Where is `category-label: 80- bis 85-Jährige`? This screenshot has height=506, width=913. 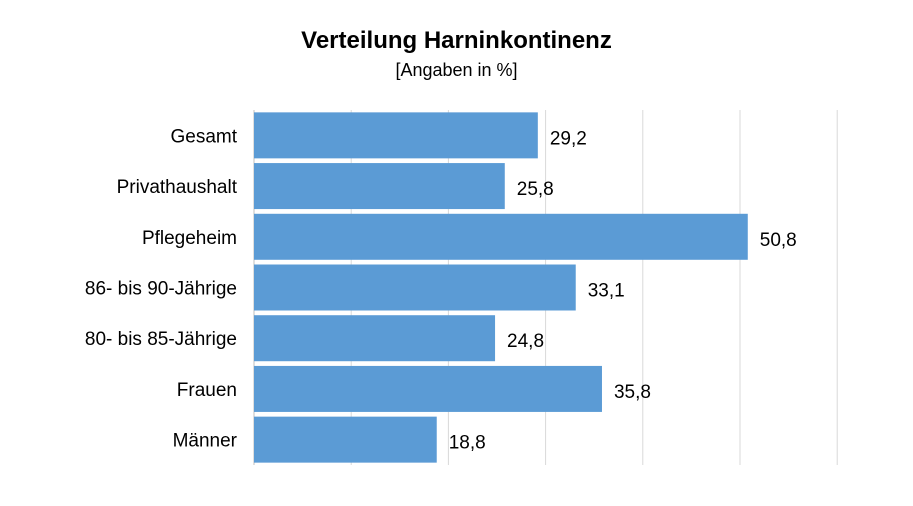 category-label: 80- bis 85-Jährige is located at coordinates (161, 339).